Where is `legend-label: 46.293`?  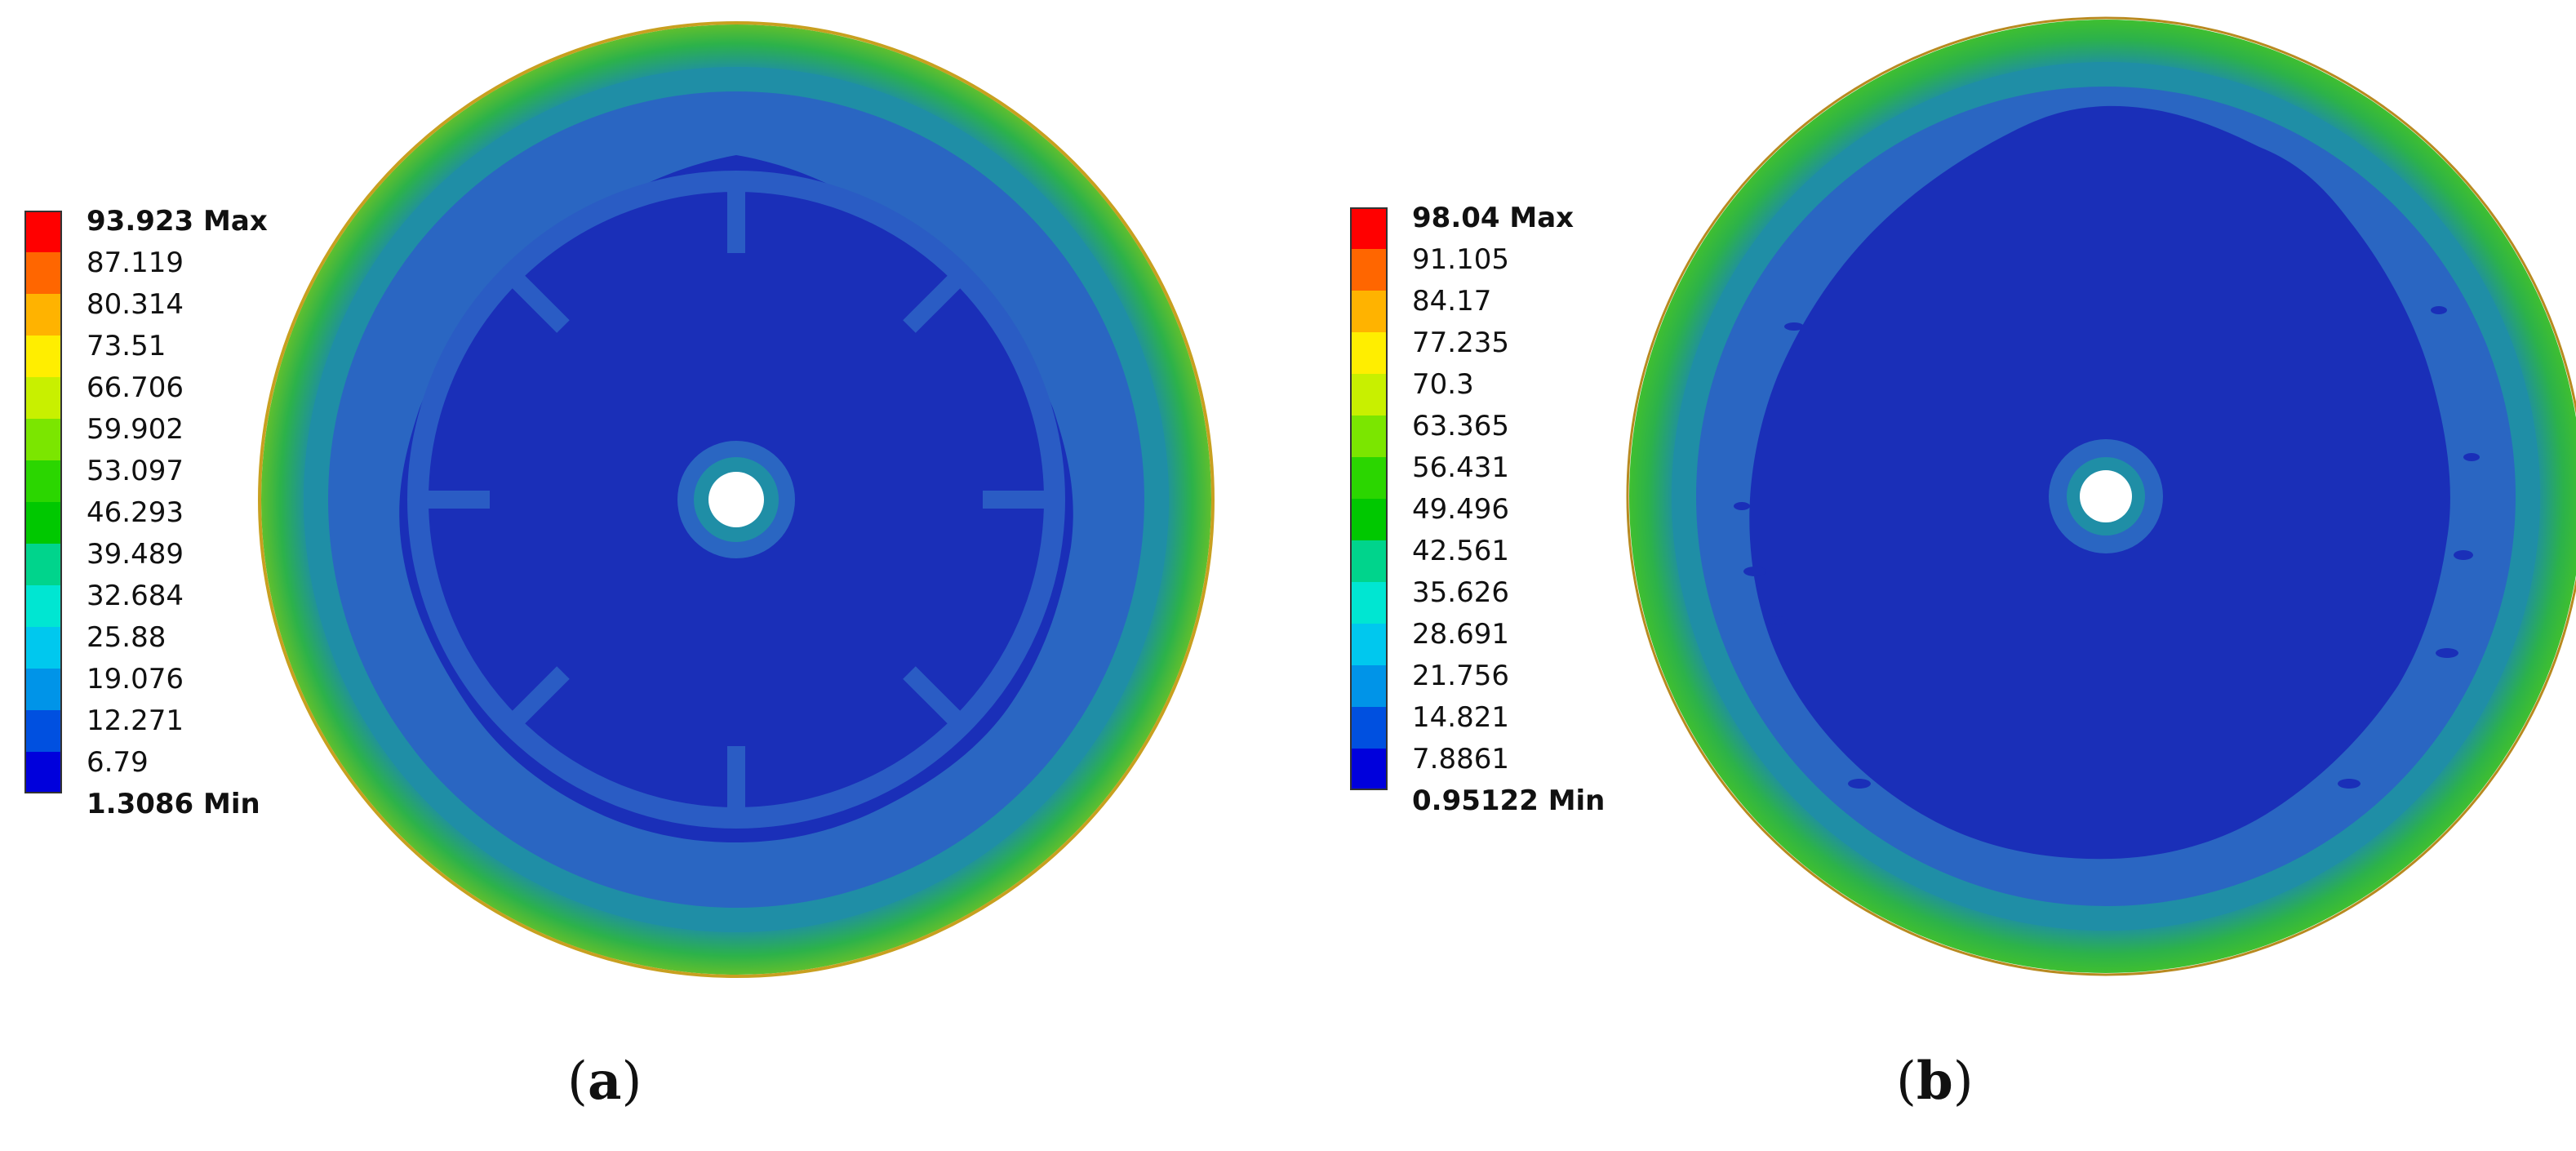
legend-label: 46.293 is located at coordinates (135, 512).